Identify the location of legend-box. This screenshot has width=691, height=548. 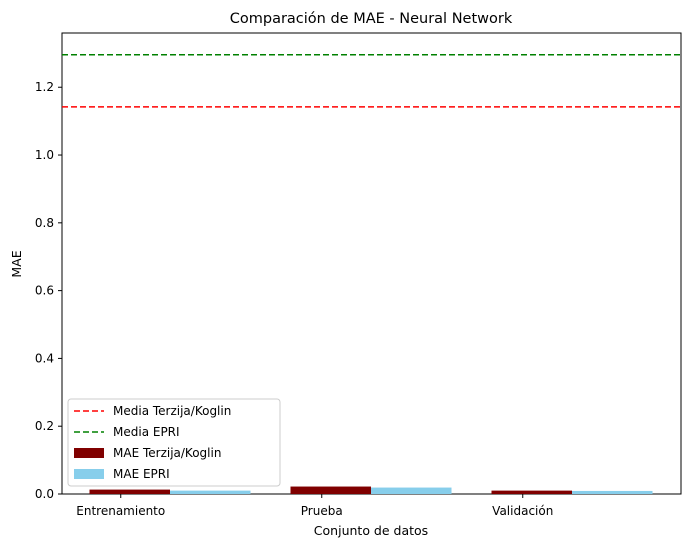
(174, 442).